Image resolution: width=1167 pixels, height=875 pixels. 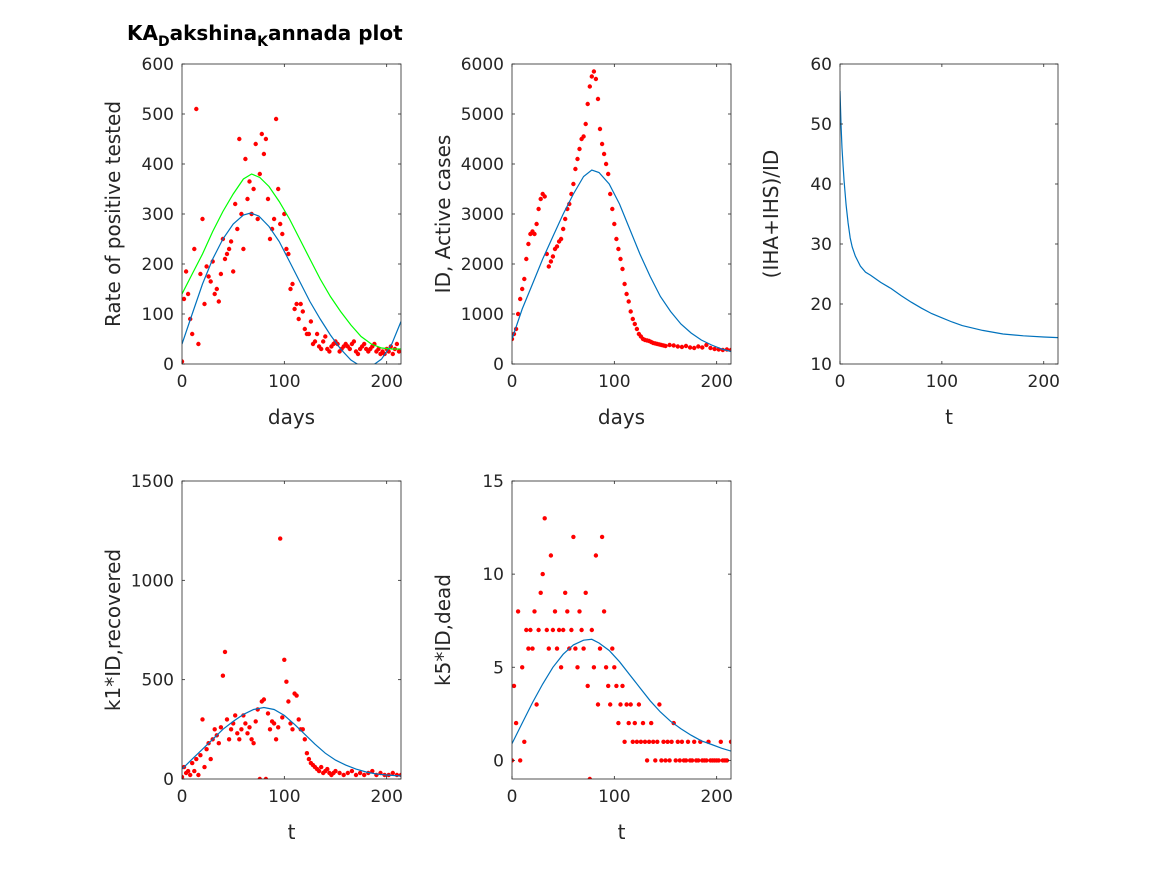 I want to click on y-tick-label: 50, so click(x=821, y=125).